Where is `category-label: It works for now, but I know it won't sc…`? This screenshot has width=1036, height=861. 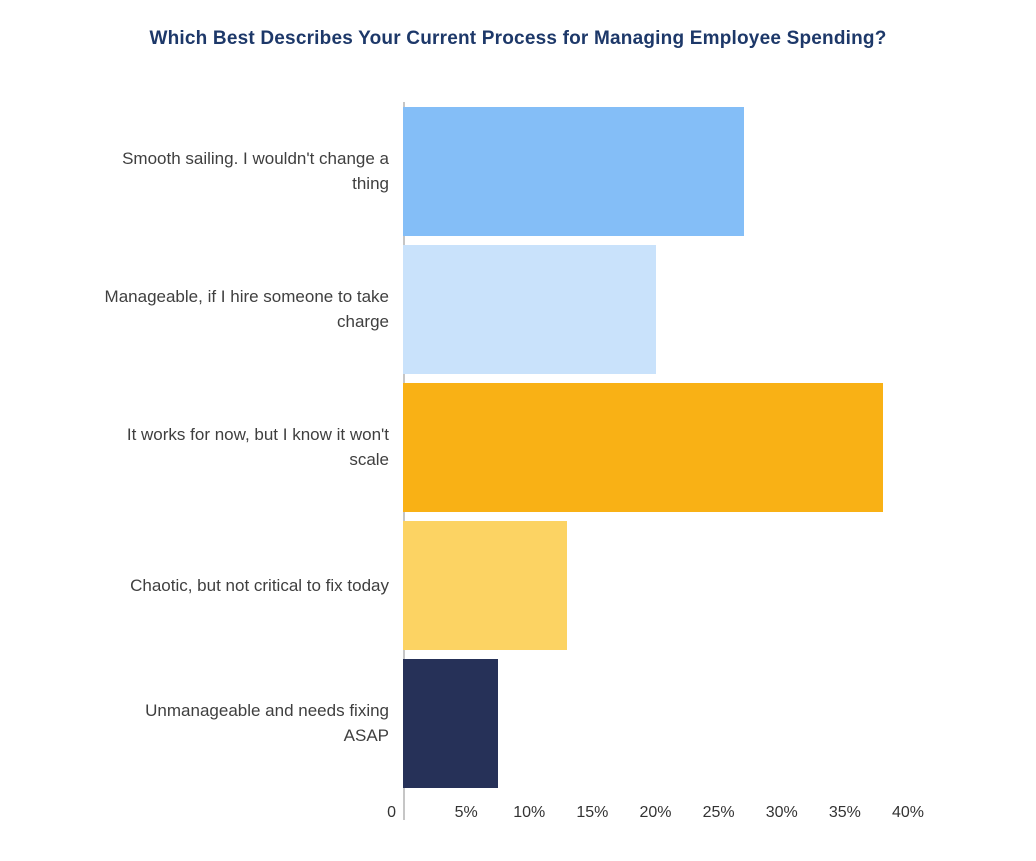 category-label: It works for now, but I know it won't sc… is located at coordinates (257, 447).